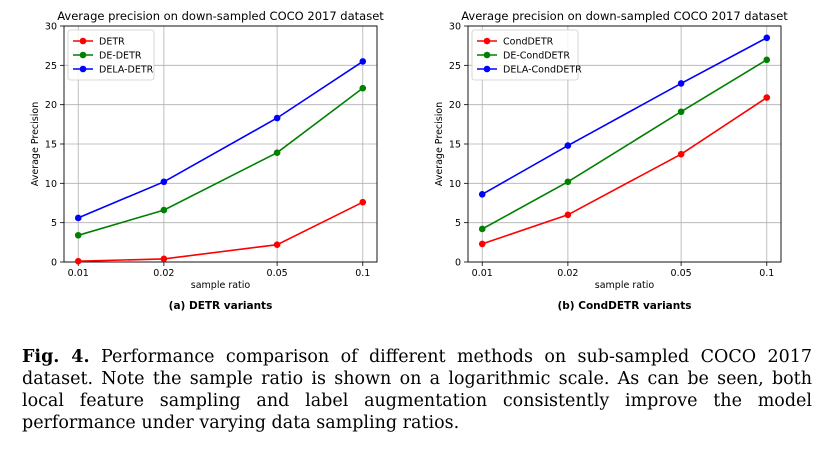 The width and height of the screenshot is (829, 452). Describe the element at coordinates (221, 306) in the screenshot. I see `subcaption: (a) DETR variants` at that location.